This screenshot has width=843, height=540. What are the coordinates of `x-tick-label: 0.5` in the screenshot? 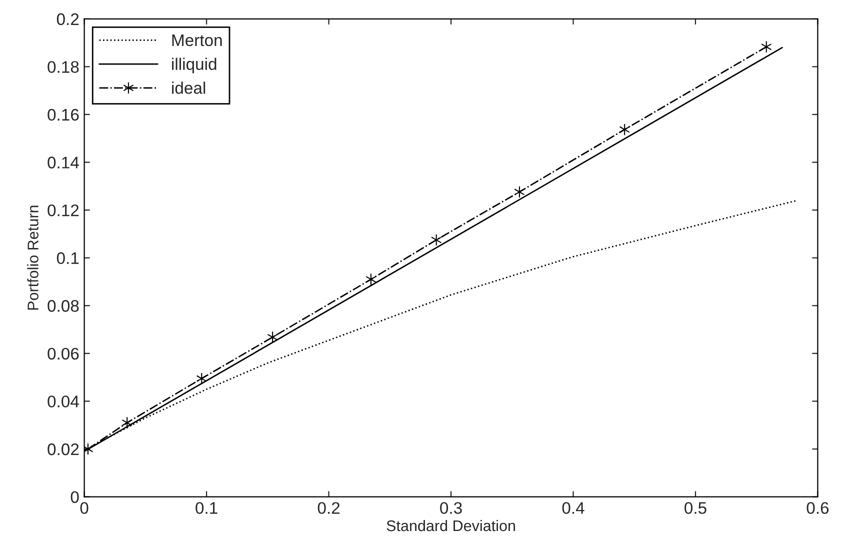 It's located at (695, 508).